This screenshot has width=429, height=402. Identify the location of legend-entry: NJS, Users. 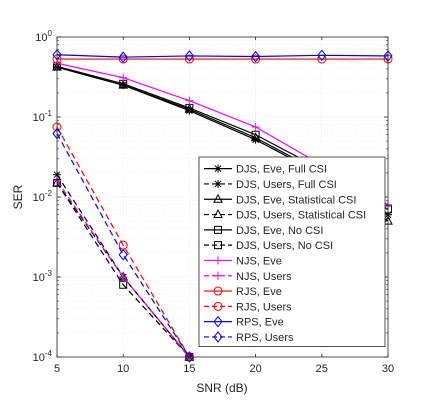
(248, 277).